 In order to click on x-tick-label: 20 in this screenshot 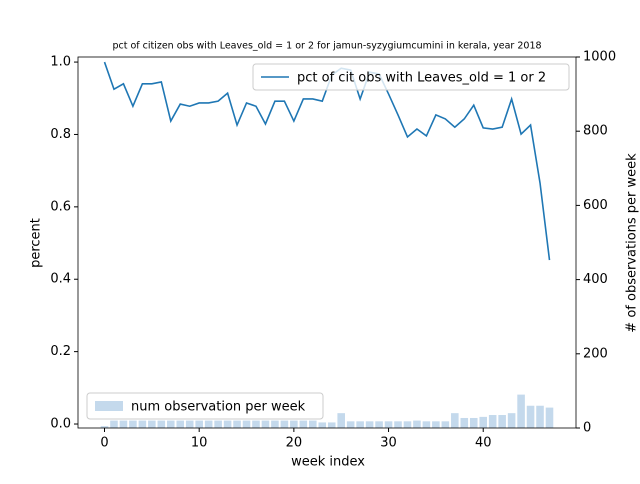, I will do `click(294, 443)`.